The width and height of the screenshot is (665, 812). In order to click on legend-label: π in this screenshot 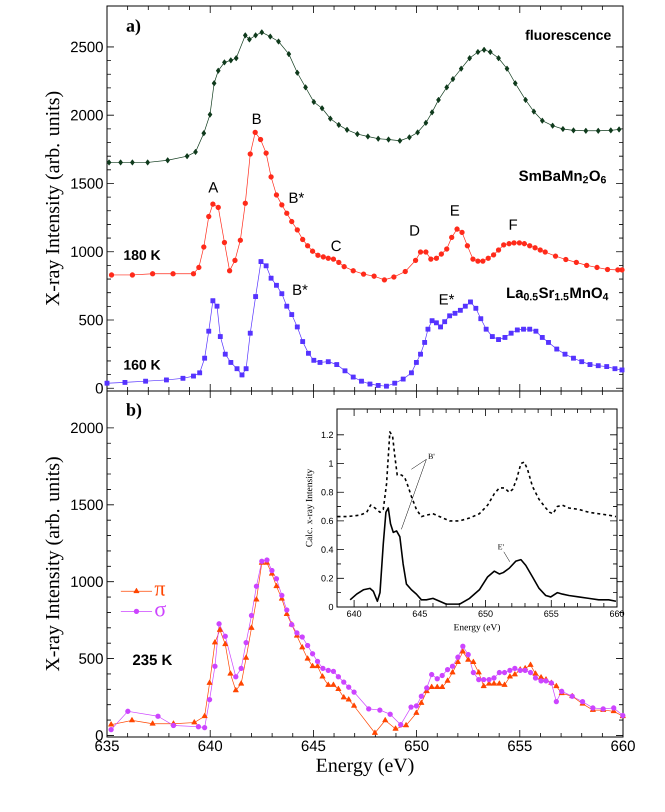, I will do `click(160, 590)`.